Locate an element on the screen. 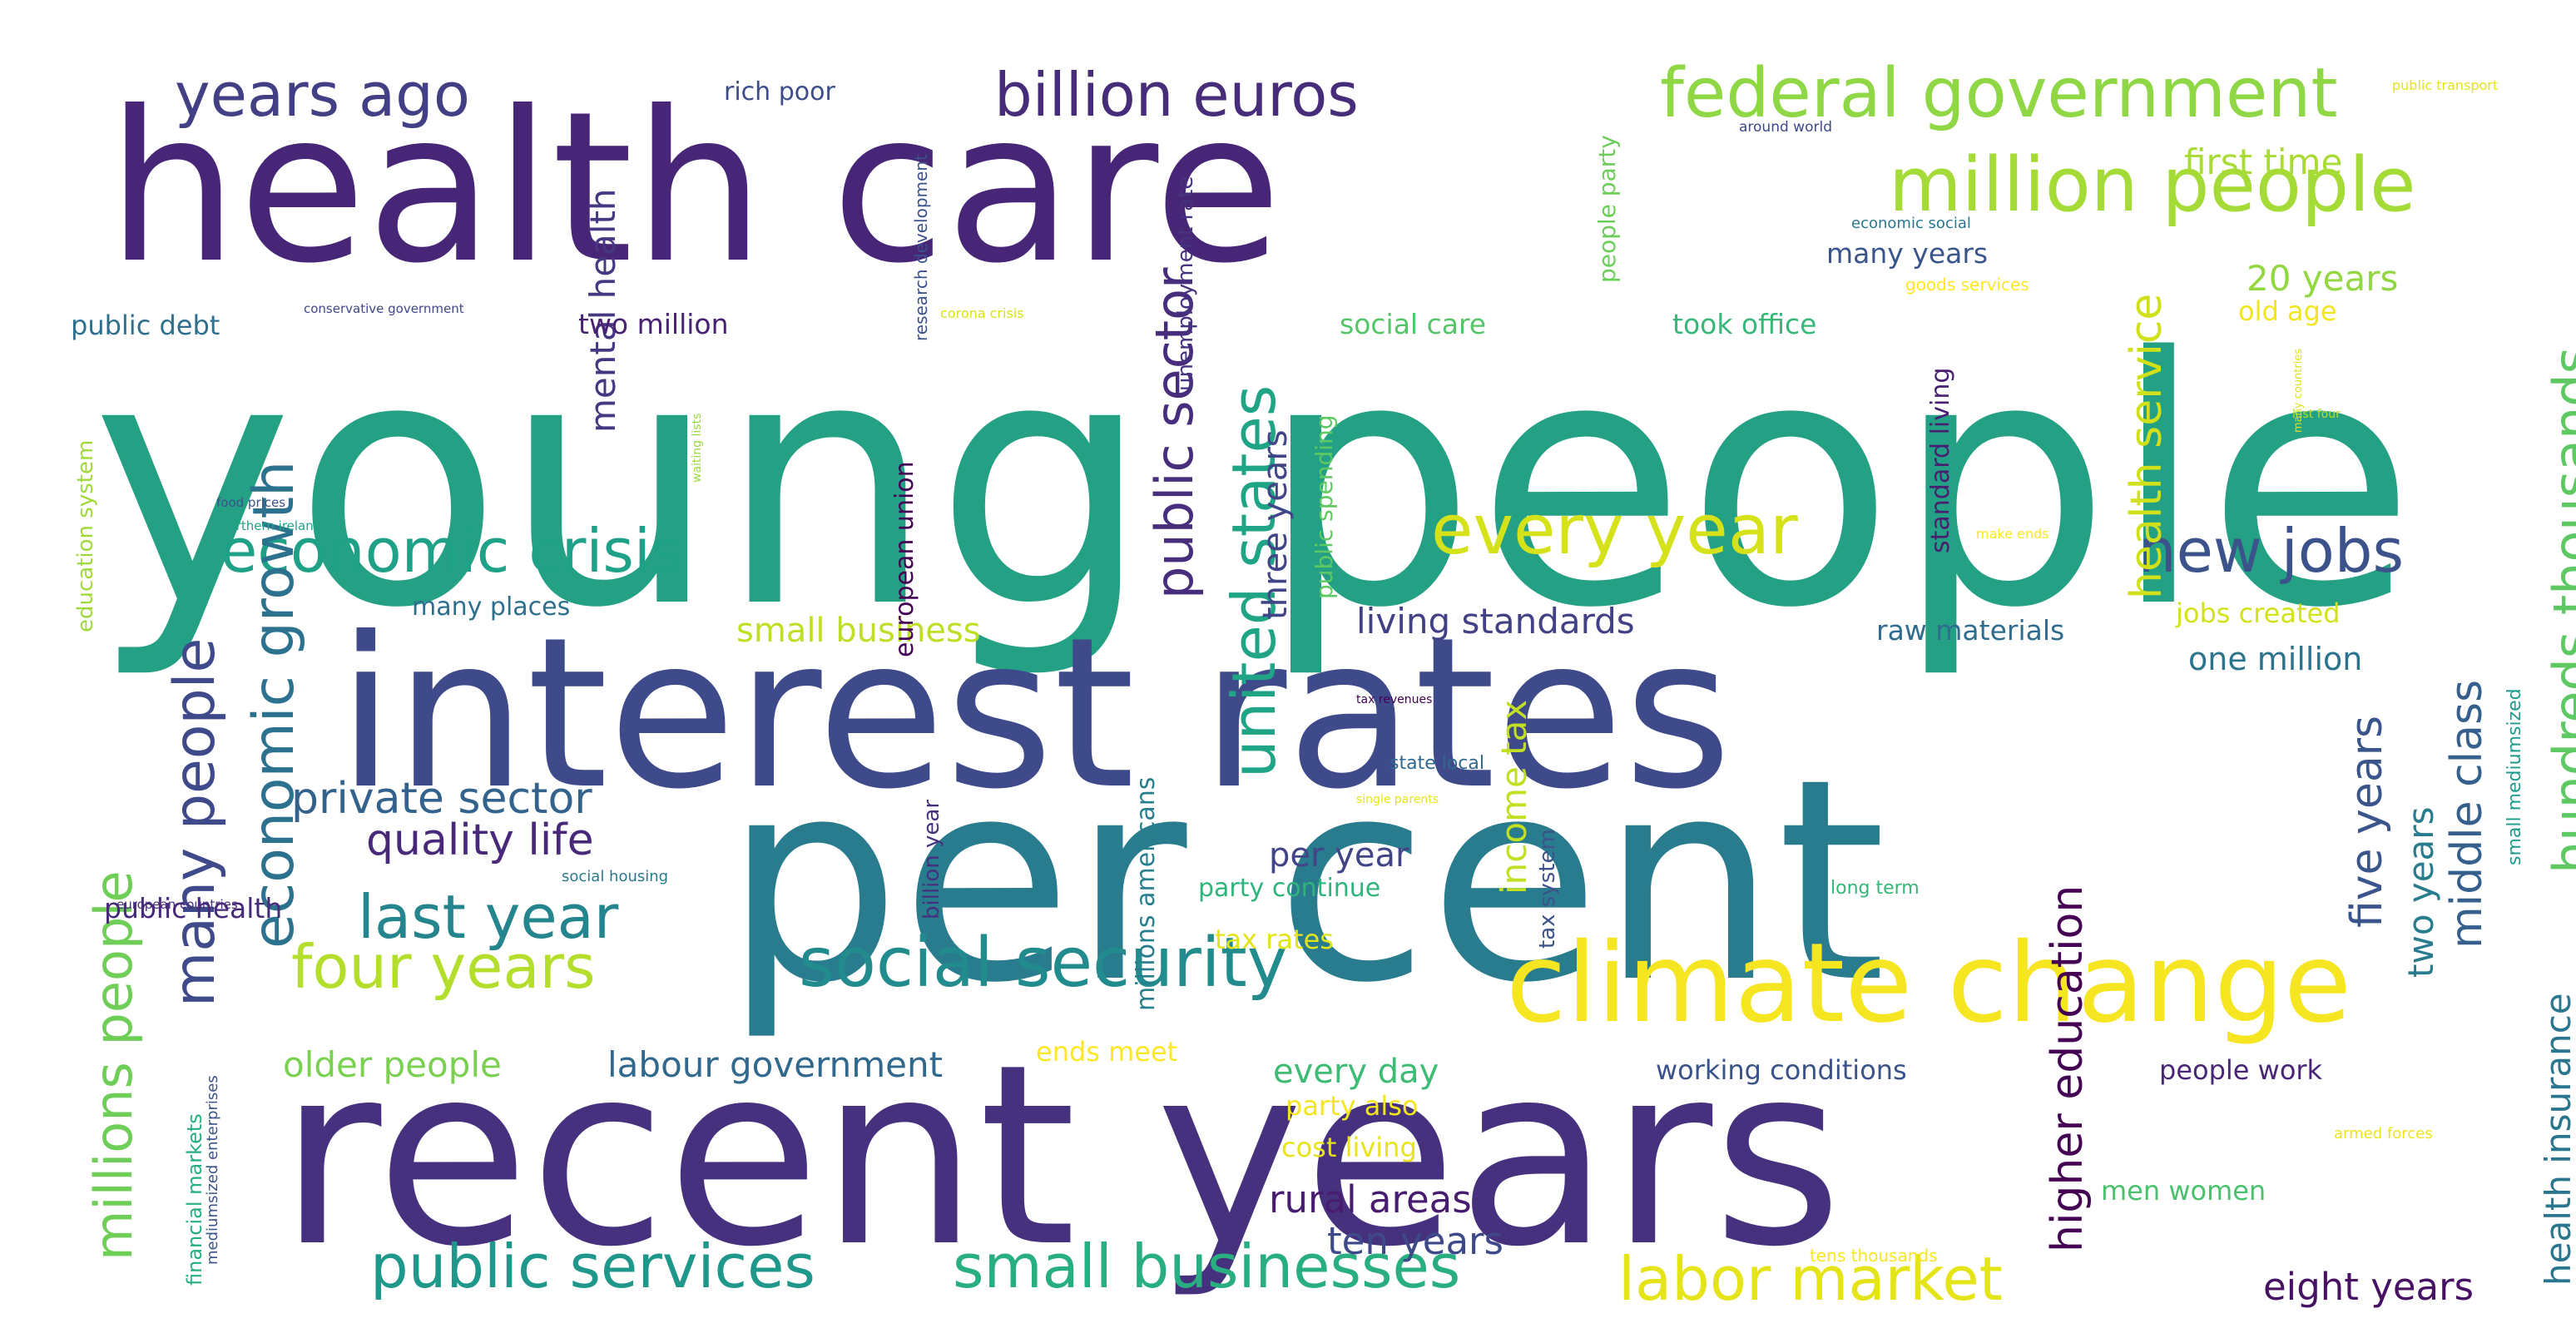 The height and width of the screenshot is (1338, 2576). word-five-years: five years is located at coordinates (2367, 822).